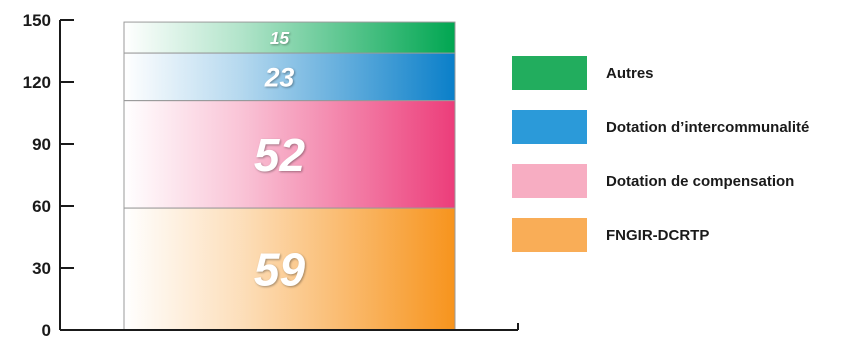  I want to click on y-tick-label-30: 30, so click(41, 268).